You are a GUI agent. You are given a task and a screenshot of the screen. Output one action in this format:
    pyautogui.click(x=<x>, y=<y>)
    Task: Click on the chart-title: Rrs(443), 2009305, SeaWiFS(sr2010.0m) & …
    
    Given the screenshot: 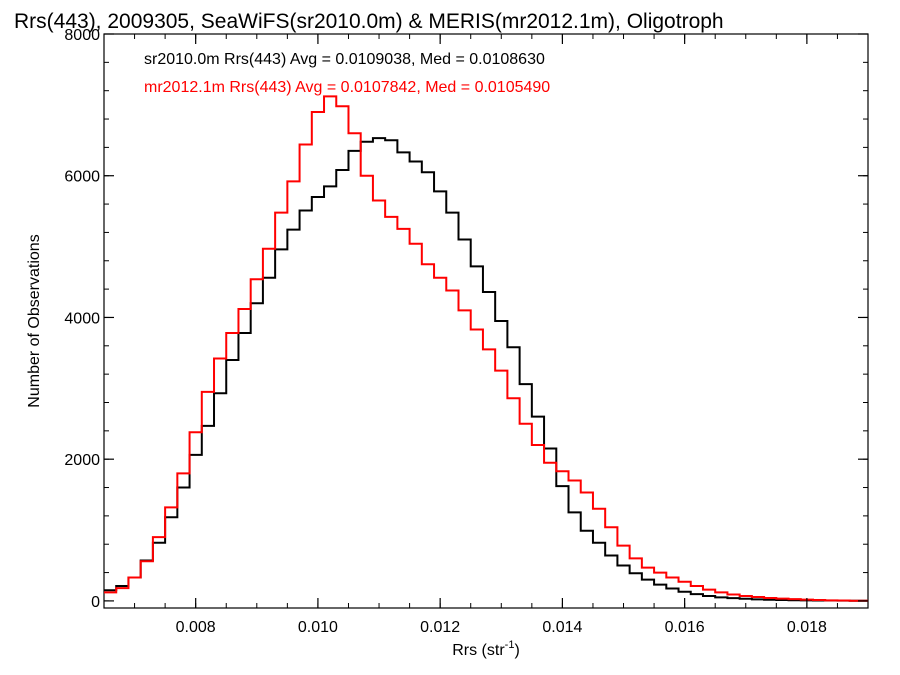 What is the action you would take?
    pyautogui.click(x=369, y=21)
    